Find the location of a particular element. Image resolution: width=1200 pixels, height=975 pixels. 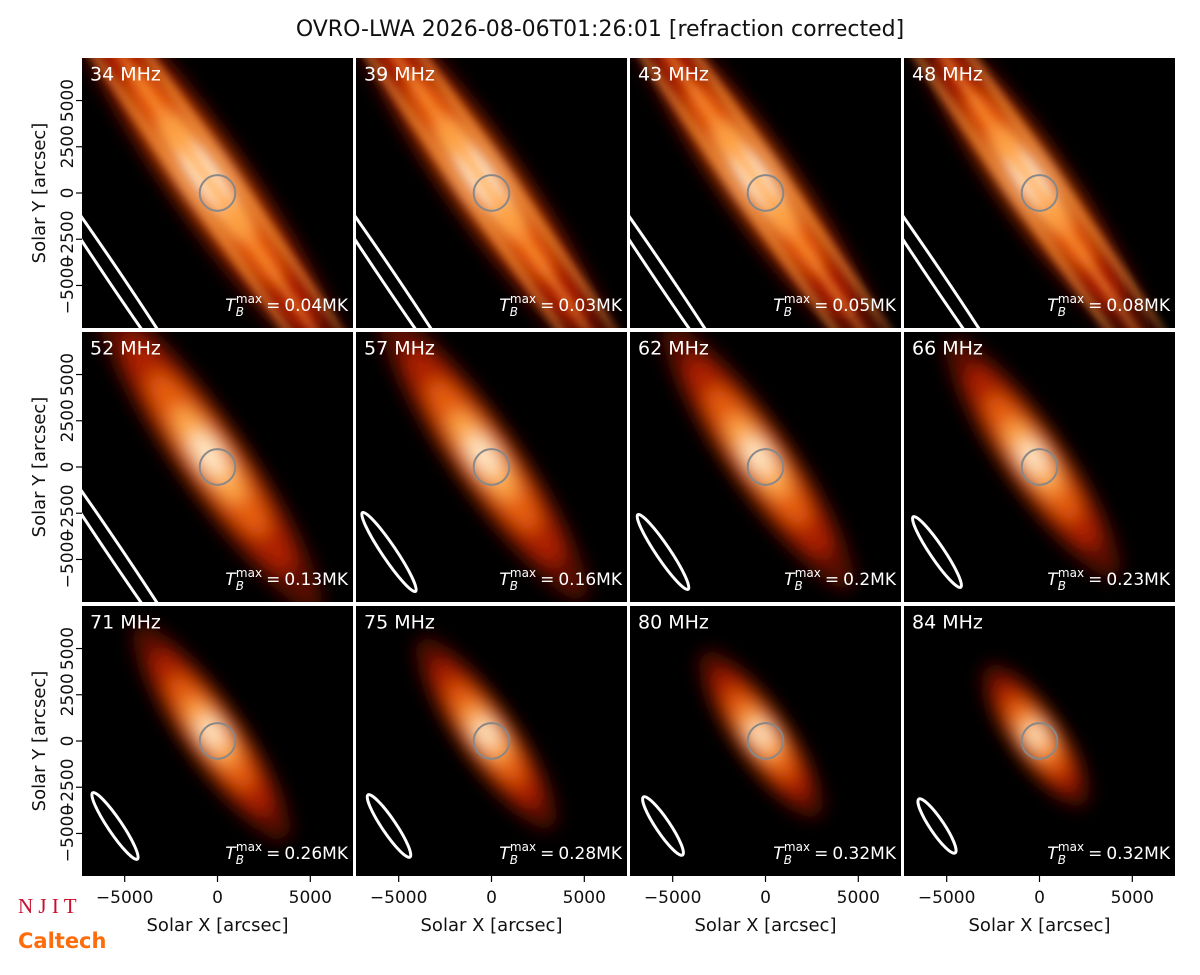

panel: 62 MHz TBmax = 0.2MK is located at coordinates (765, 467).